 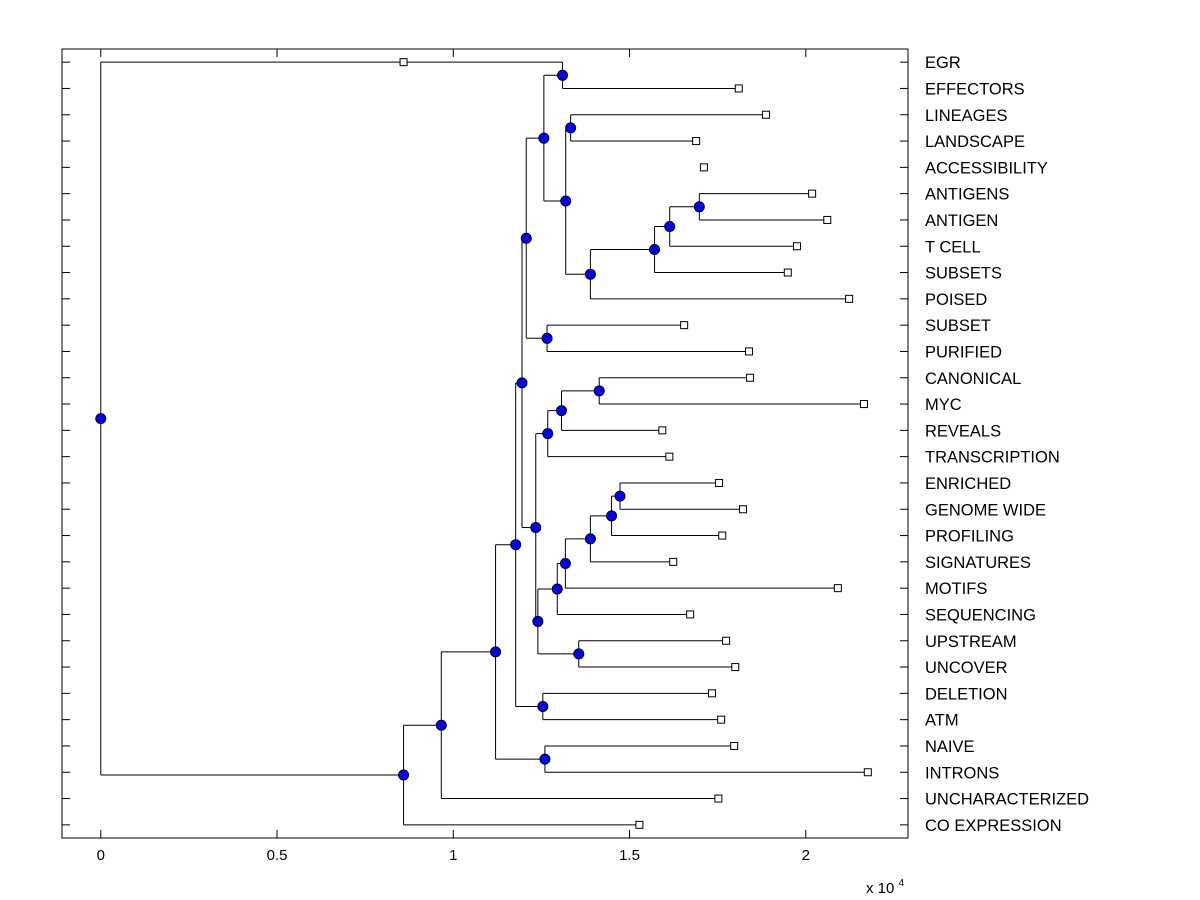 What do you see at coordinates (629, 855) in the screenshot?
I see `x-tick-label: 1.5` at bounding box center [629, 855].